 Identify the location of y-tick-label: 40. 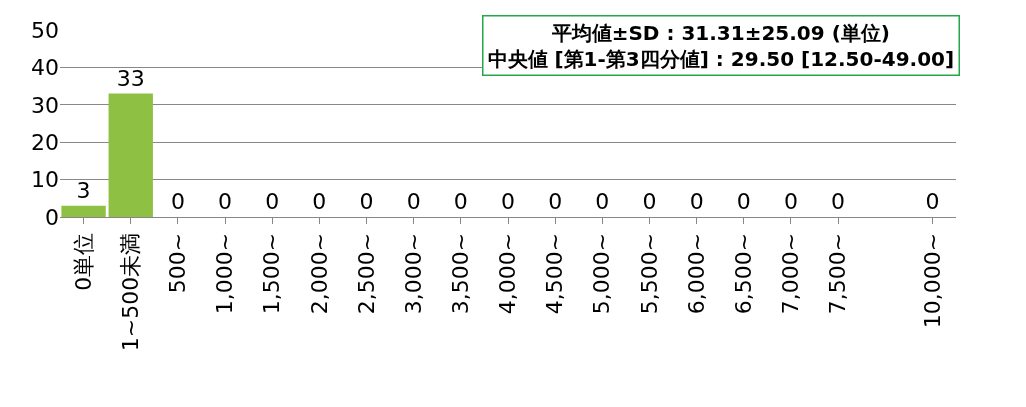
(45, 68).